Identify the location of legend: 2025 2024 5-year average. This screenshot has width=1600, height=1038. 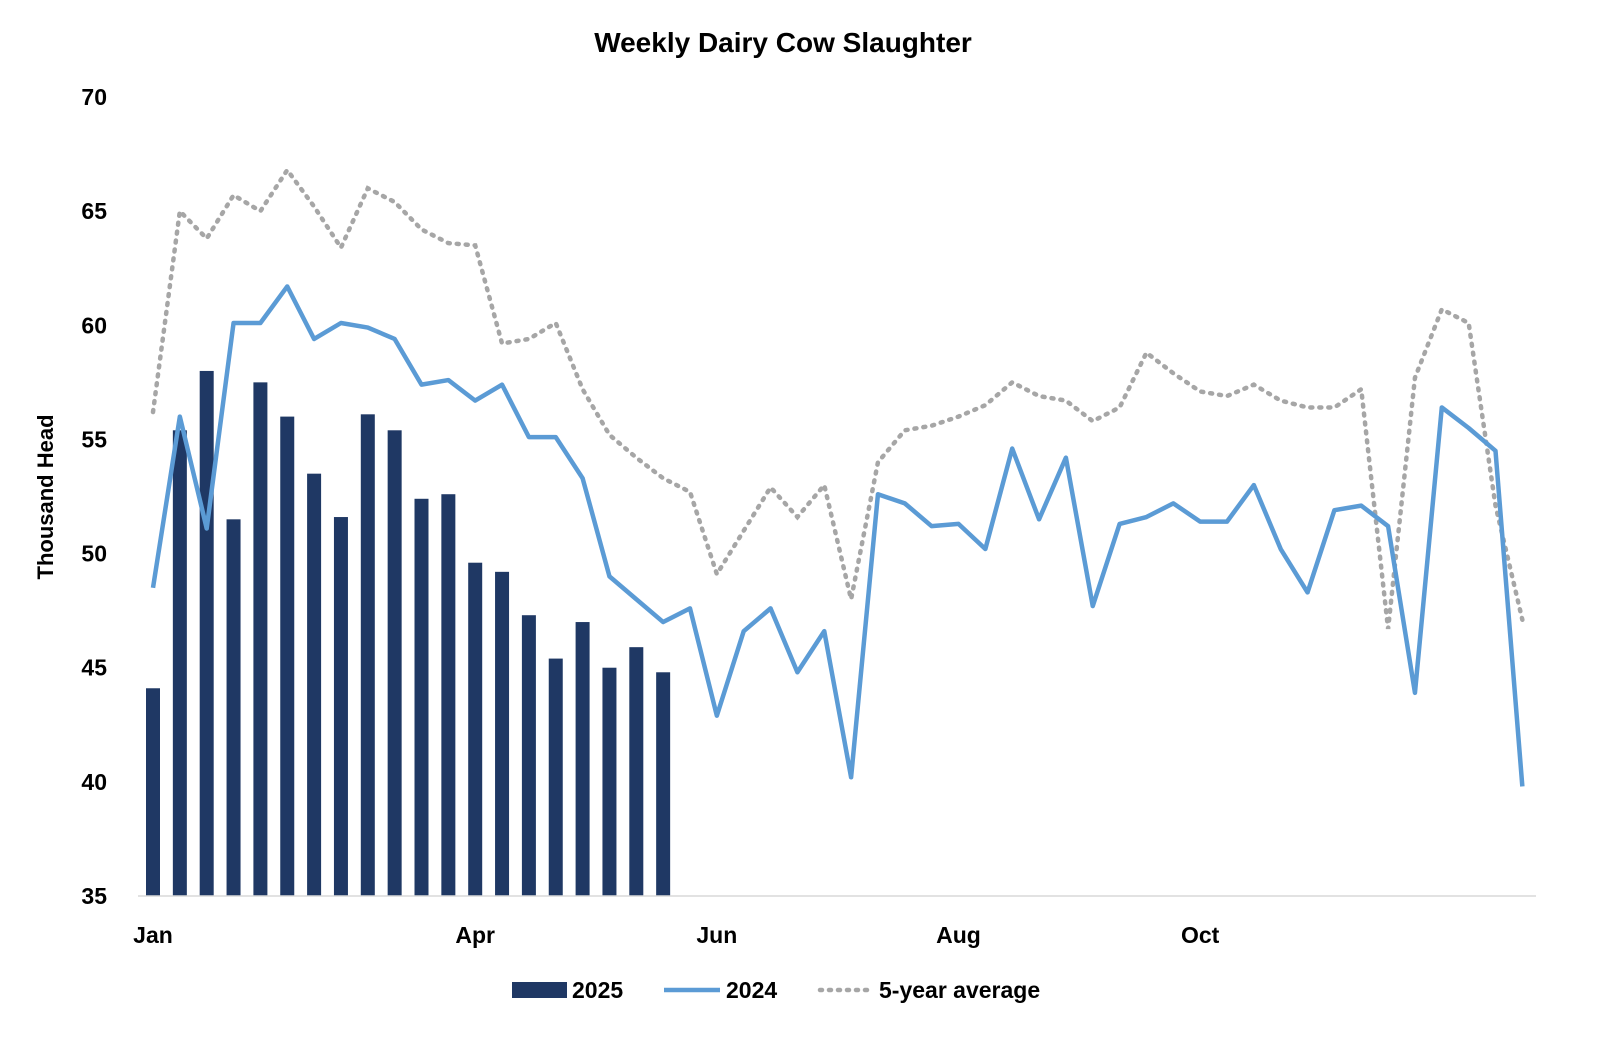
(776, 990).